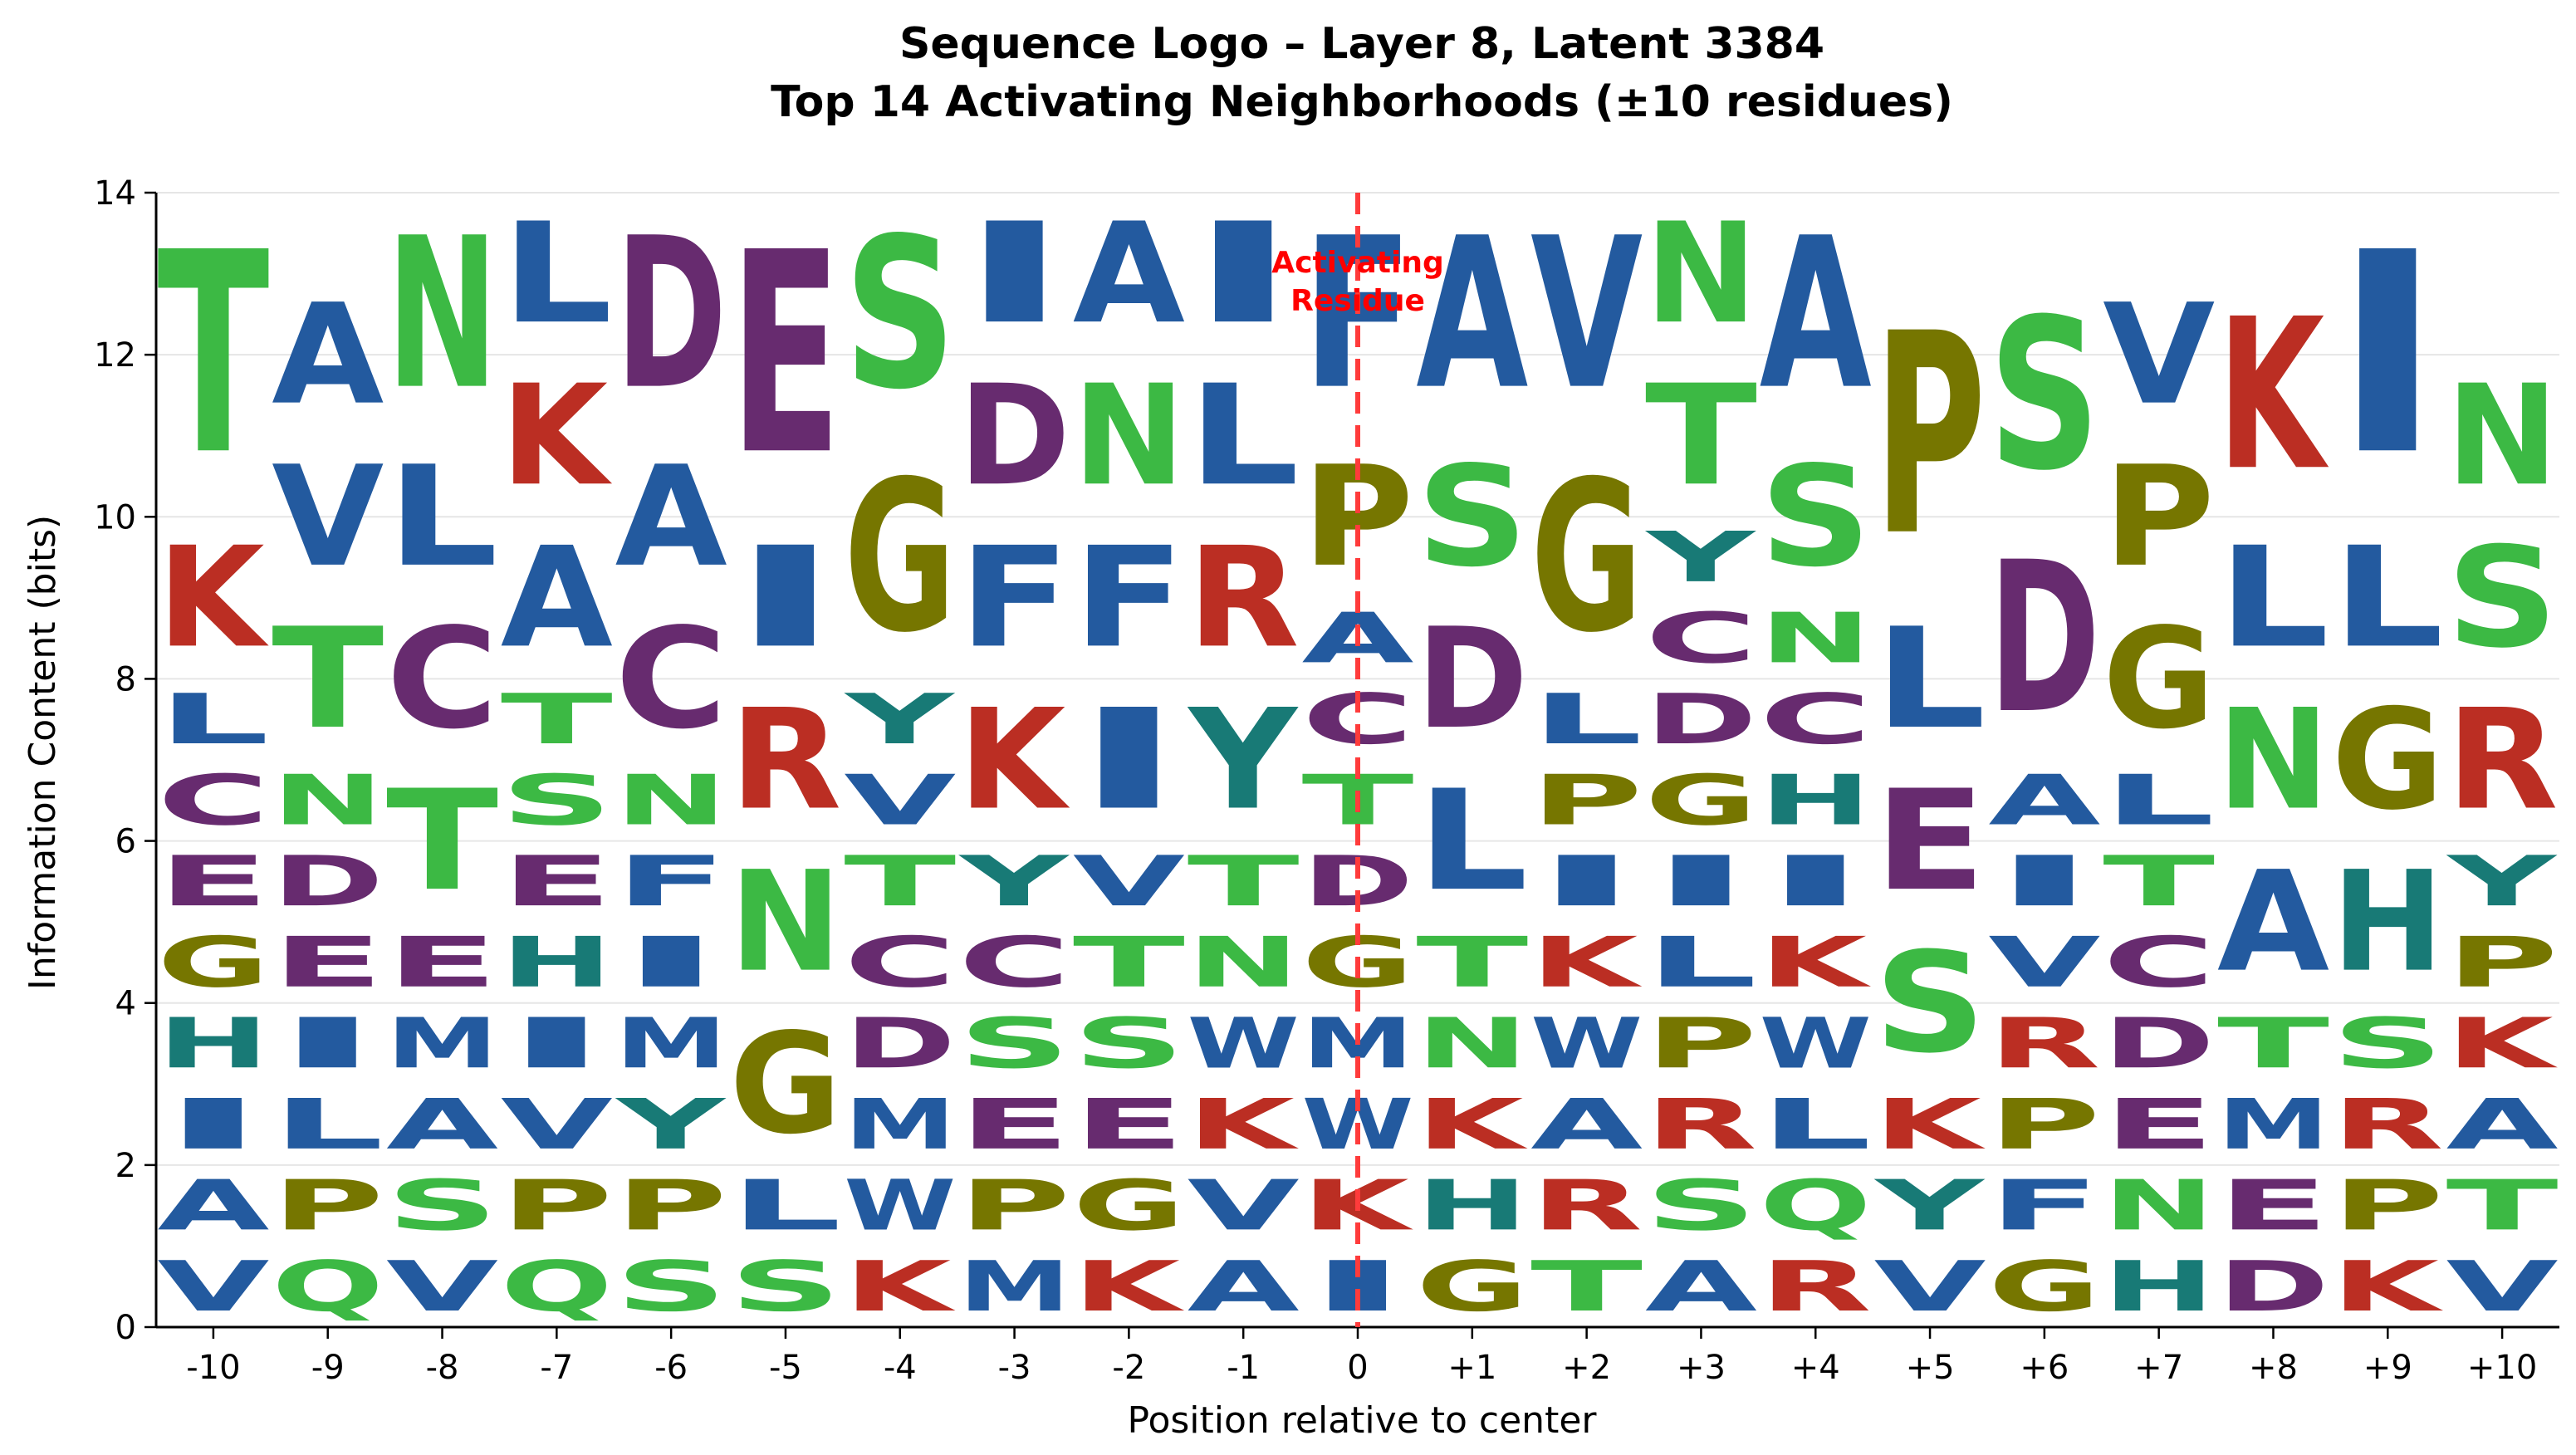  Describe the element at coordinates (2388, 1368) in the screenshot. I see `x-tick-label: +9` at that location.